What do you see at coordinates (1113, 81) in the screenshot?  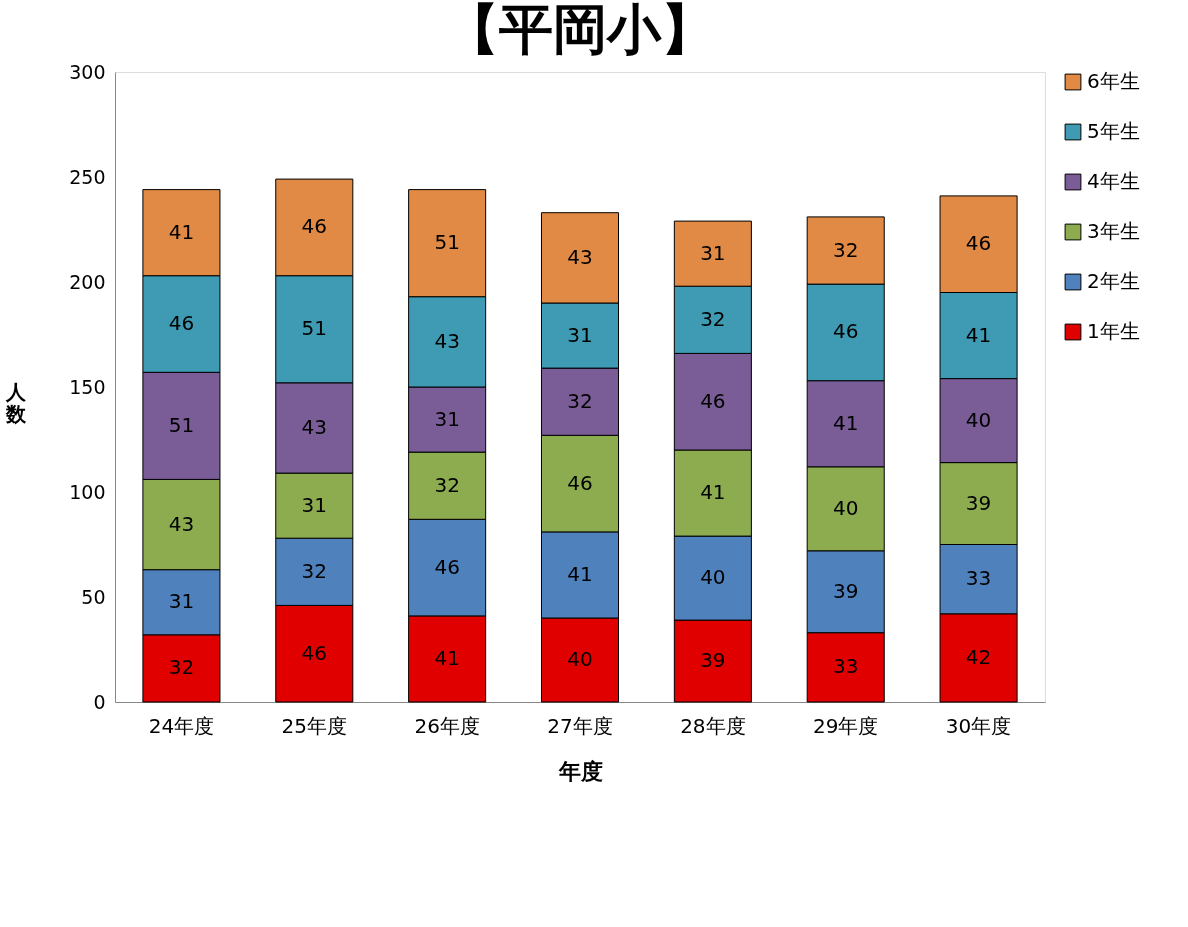 I see `legend-label: 6年生` at bounding box center [1113, 81].